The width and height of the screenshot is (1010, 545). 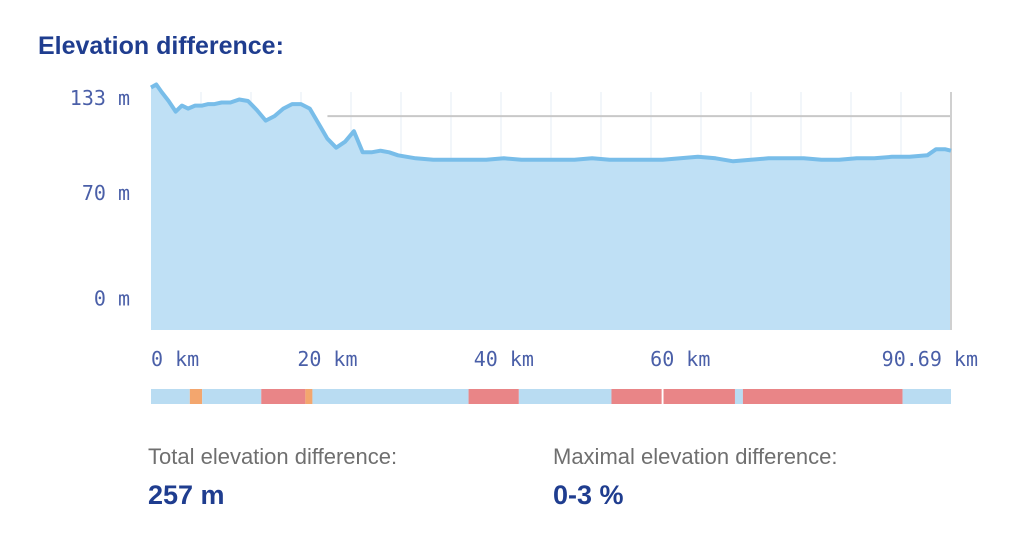 I want to click on total-elevation-value: 257 m, so click(x=186, y=495).